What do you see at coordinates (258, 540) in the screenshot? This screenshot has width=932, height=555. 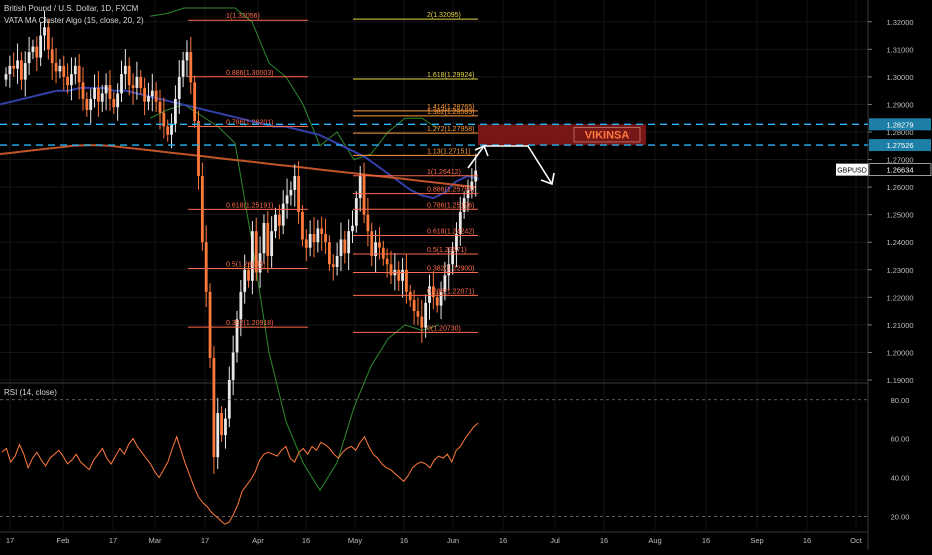 I see `time-tick-label: Apr` at bounding box center [258, 540].